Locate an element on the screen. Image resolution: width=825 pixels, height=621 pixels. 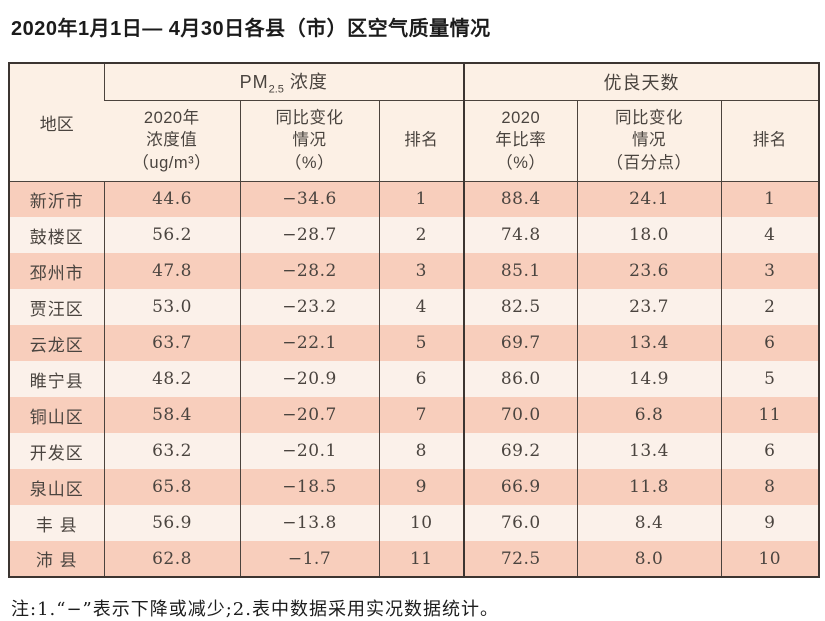
table-row: 贾汪区 53.0 −23.2 4 82.5 23.7 2 is located at coordinates (414, 307).